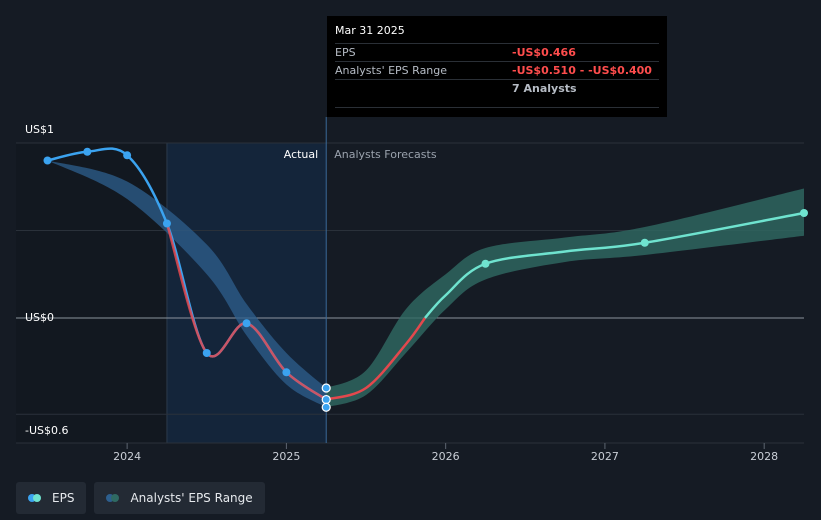 The image size is (821, 520). What do you see at coordinates (32, 498) in the screenshot?
I see `eps-dot-icon` at bounding box center [32, 498].